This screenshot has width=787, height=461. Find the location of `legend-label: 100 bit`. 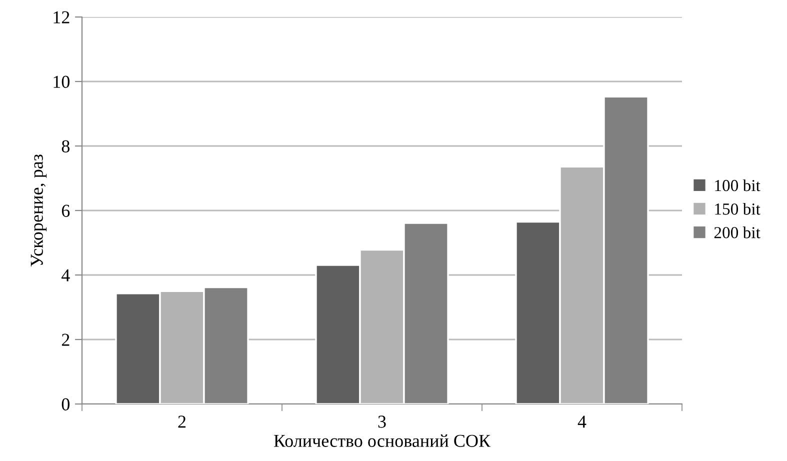

legend-label: 100 bit is located at coordinates (737, 185).